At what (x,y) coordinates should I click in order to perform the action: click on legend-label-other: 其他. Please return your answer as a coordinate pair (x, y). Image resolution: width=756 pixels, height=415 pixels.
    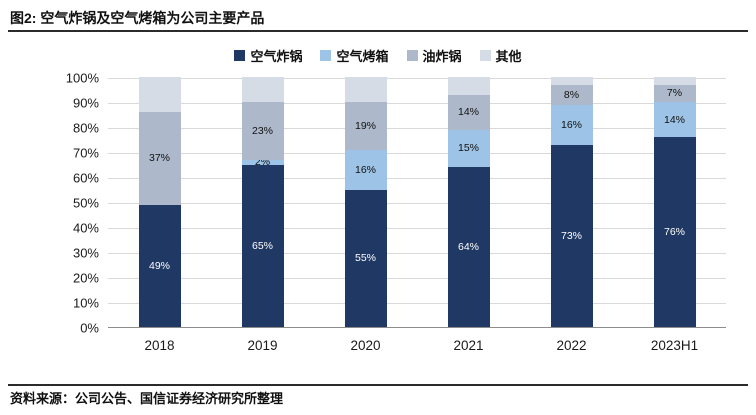
    Looking at the image, I should click on (508, 56).